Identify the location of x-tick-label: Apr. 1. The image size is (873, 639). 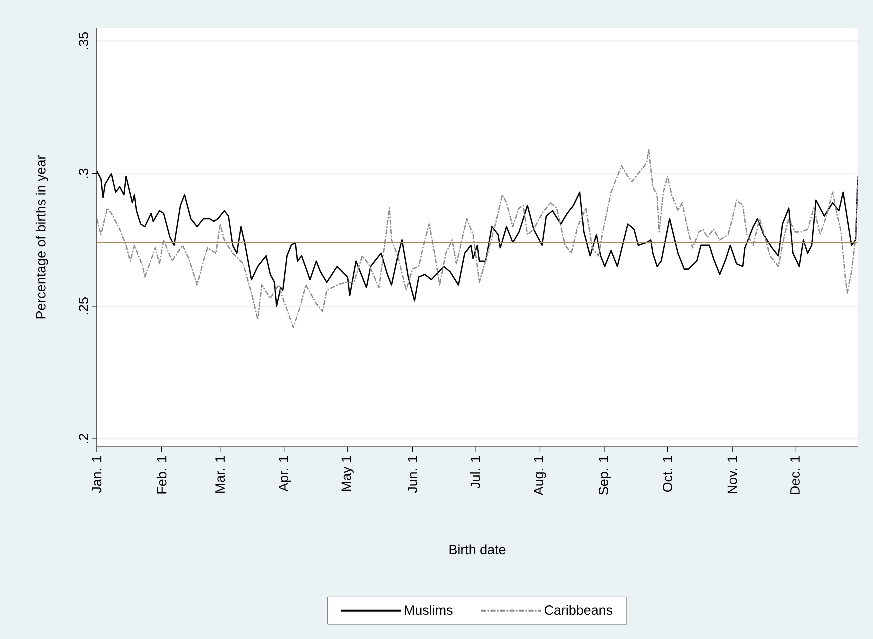
(285, 474).